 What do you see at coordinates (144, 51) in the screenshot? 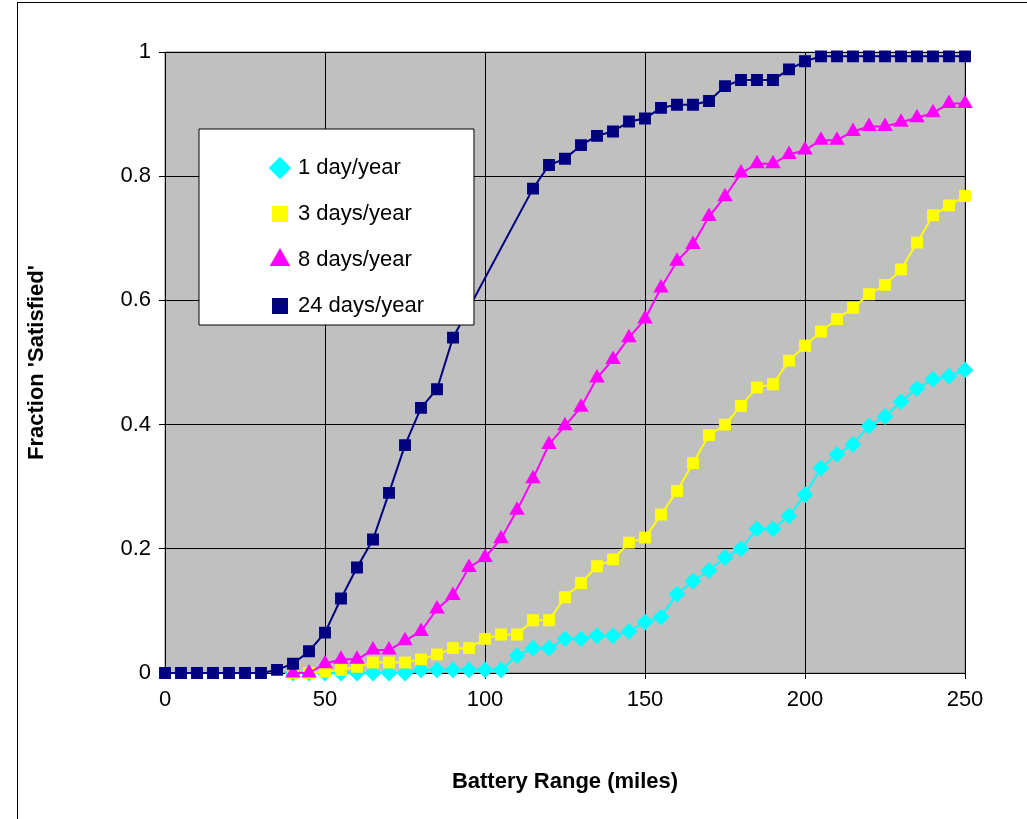
I see `y-tick-label: 1` at bounding box center [144, 51].